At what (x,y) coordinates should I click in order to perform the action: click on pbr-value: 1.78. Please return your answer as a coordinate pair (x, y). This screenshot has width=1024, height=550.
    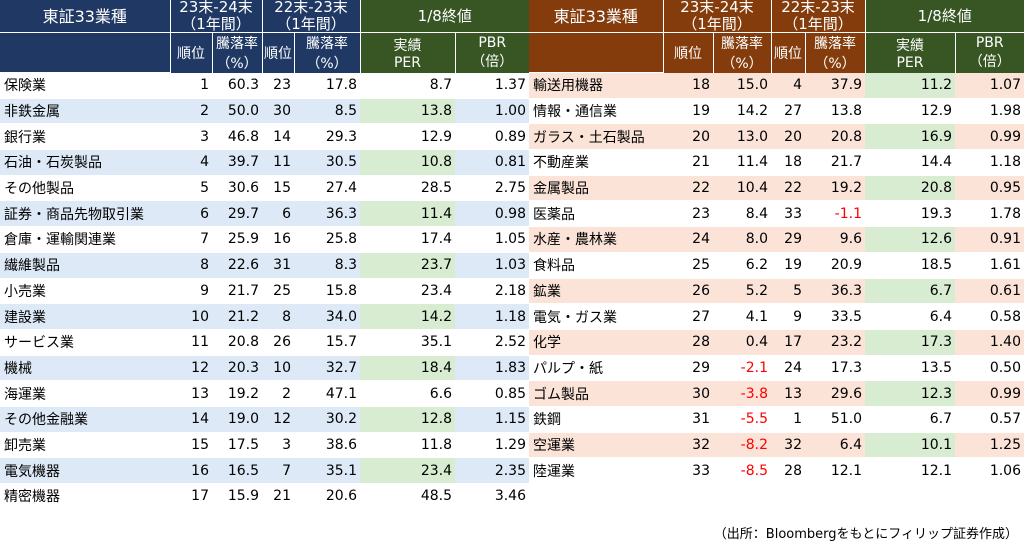
    Looking at the image, I should click on (1005, 213).